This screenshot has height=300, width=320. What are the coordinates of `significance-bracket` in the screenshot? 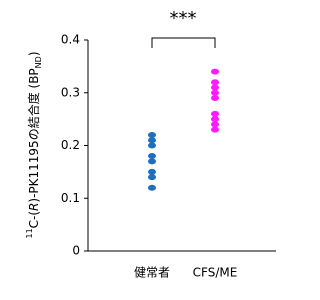 It's located at (183, 42).